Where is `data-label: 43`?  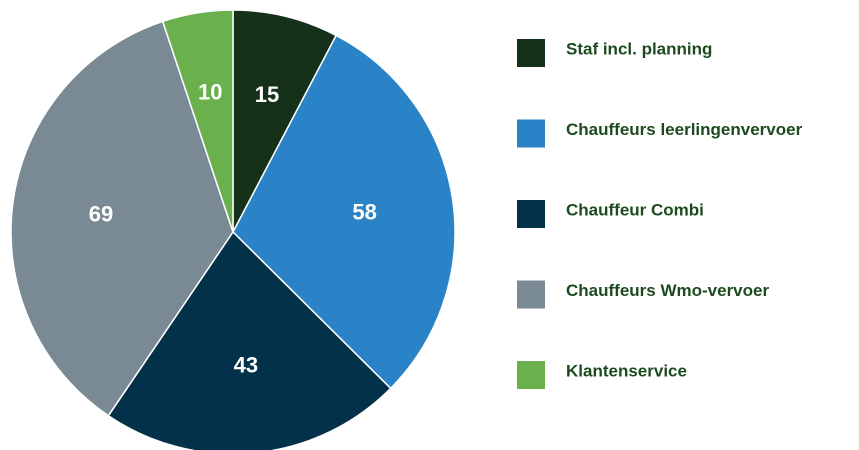 data-label: 43 is located at coordinates (246, 364).